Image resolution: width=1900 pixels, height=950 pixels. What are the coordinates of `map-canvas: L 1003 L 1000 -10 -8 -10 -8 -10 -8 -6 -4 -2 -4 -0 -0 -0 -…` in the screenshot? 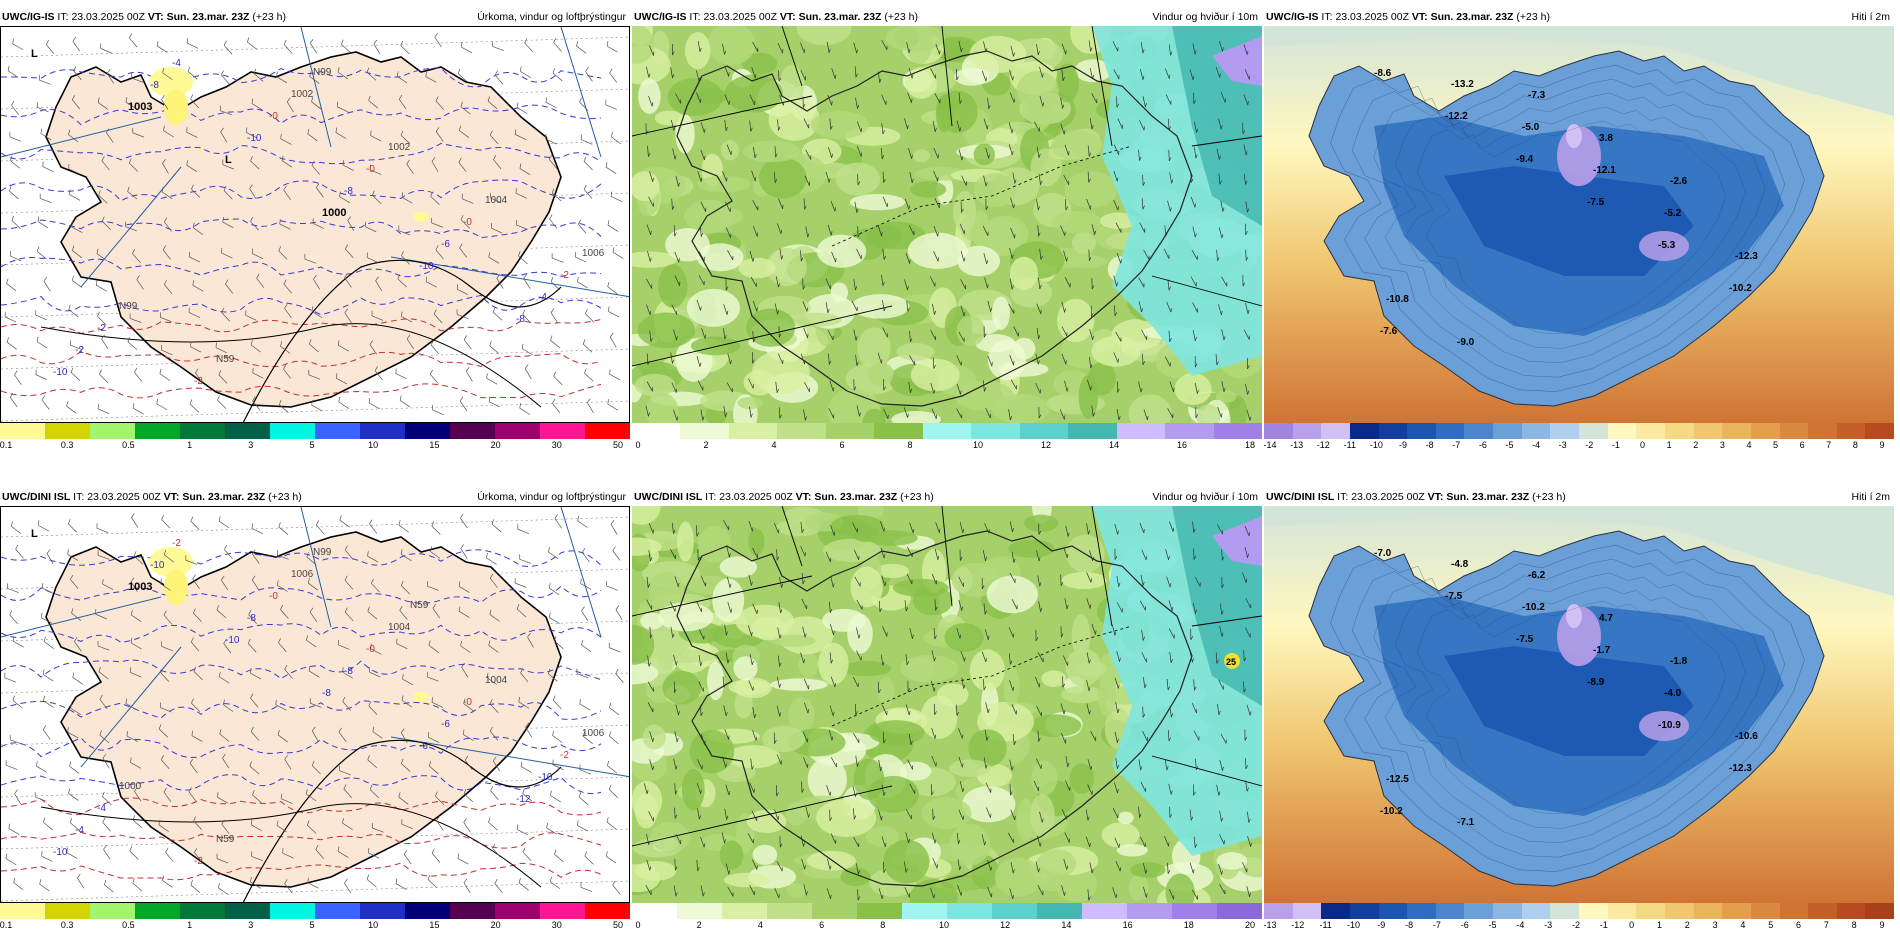 It's located at (315, 224).